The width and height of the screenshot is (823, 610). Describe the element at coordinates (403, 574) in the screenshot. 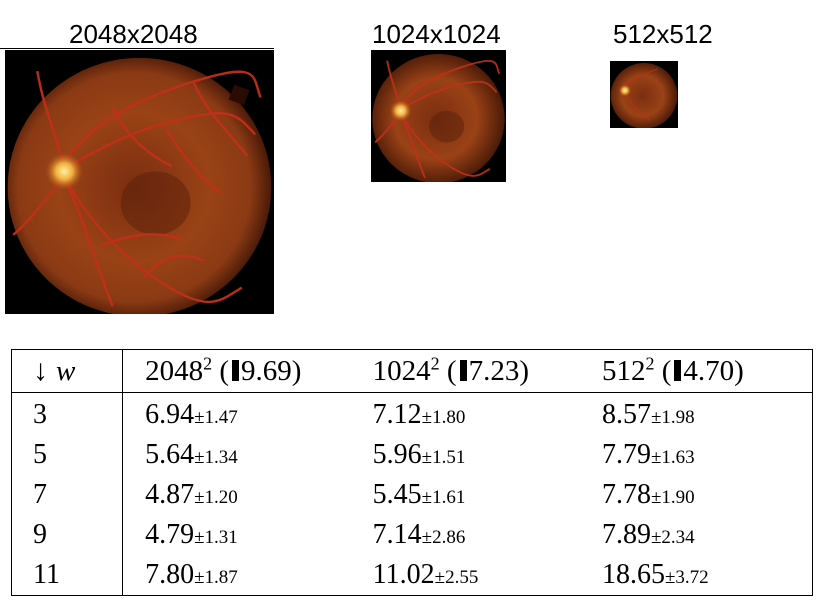

I see `cell-mean: 11.02` at that location.